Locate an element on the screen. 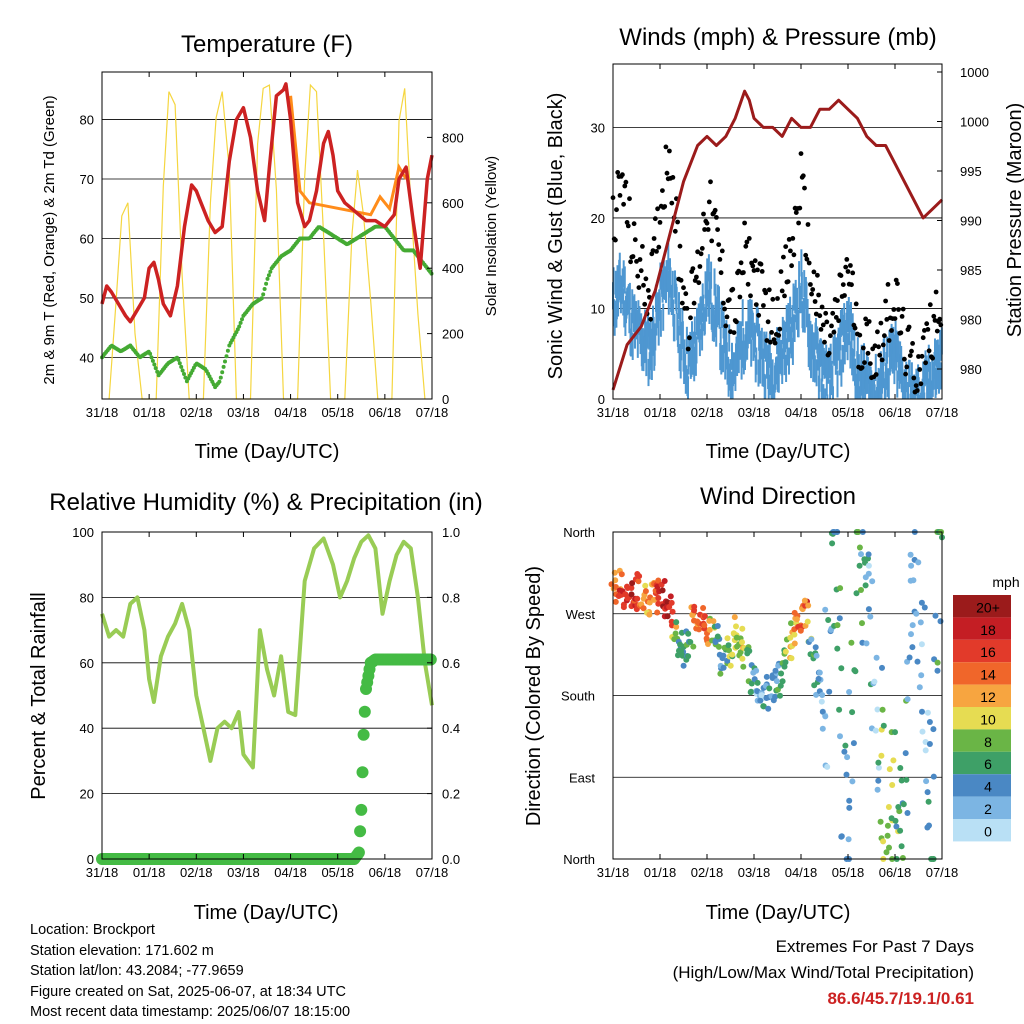 The width and height of the screenshot is (1024, 1024). precip-point is located at coordinates (363, 734).